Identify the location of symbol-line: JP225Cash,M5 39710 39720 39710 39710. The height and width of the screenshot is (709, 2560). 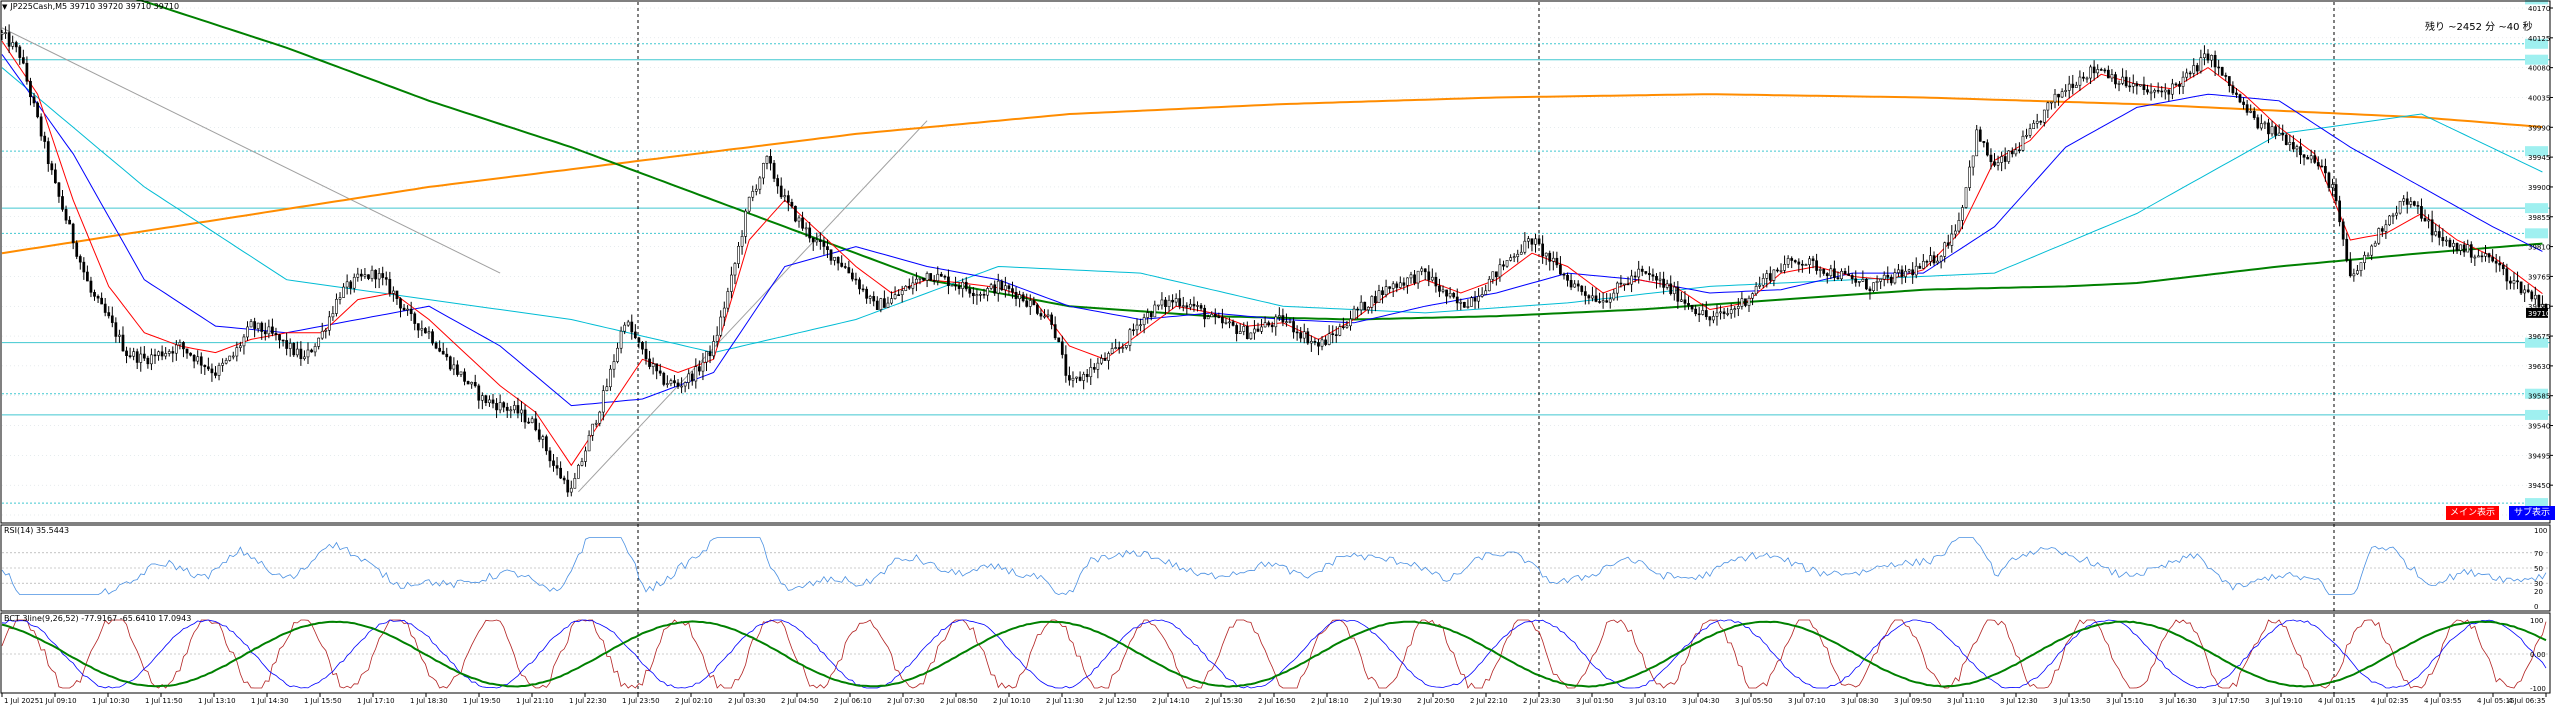
(95, 6).